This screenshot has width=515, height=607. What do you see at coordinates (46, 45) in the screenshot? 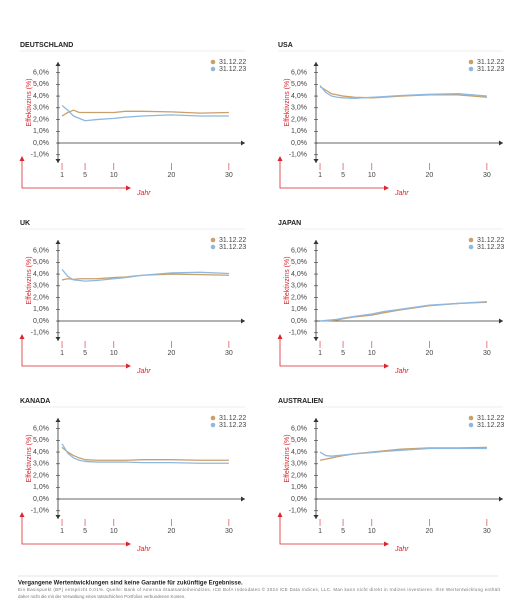
I see `chart-title: DEUTSCHLAND` at bounding box center [46, 45].